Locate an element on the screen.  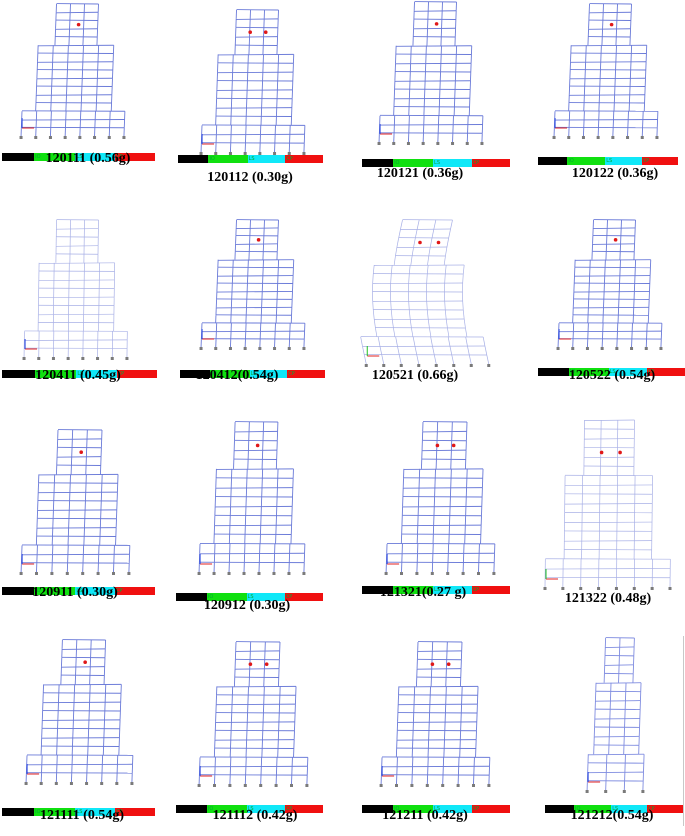
legend-segment-io: IO is located at coordinates (55, 591).